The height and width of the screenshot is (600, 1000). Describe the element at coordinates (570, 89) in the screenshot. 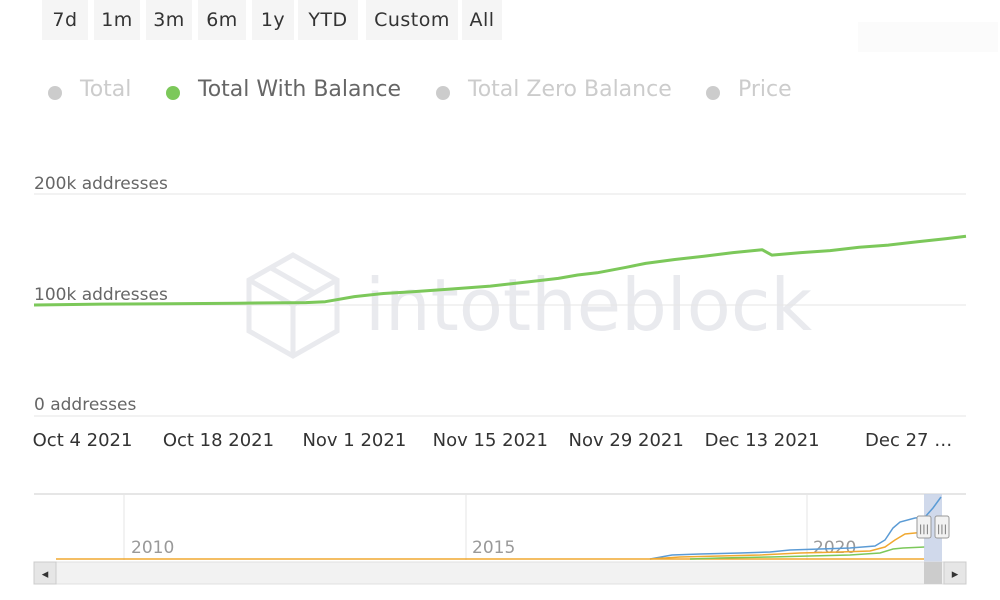

I see `legend-label-total-zero-balance: Total Zero Balance` at that location.